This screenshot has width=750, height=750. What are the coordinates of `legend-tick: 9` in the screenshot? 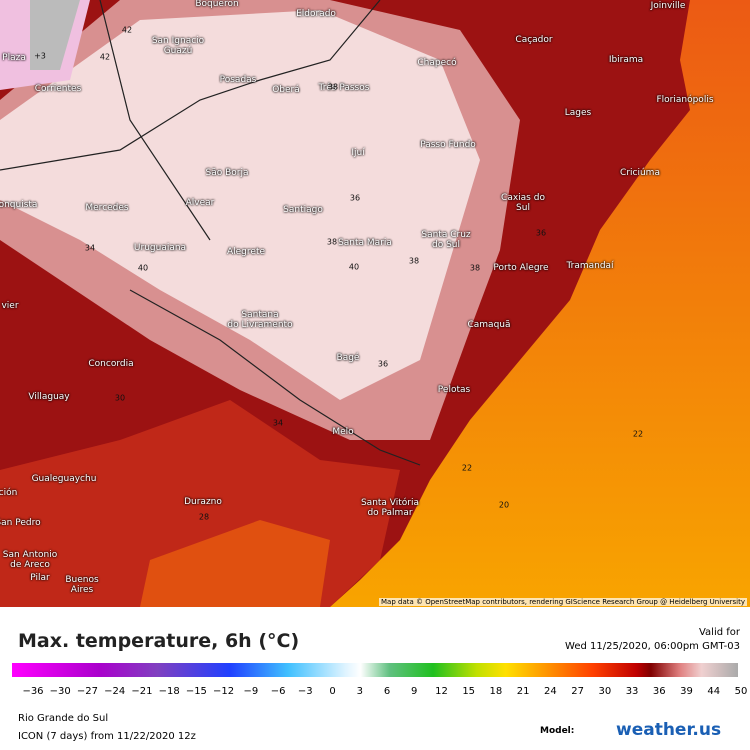 It's located at (414, 691).